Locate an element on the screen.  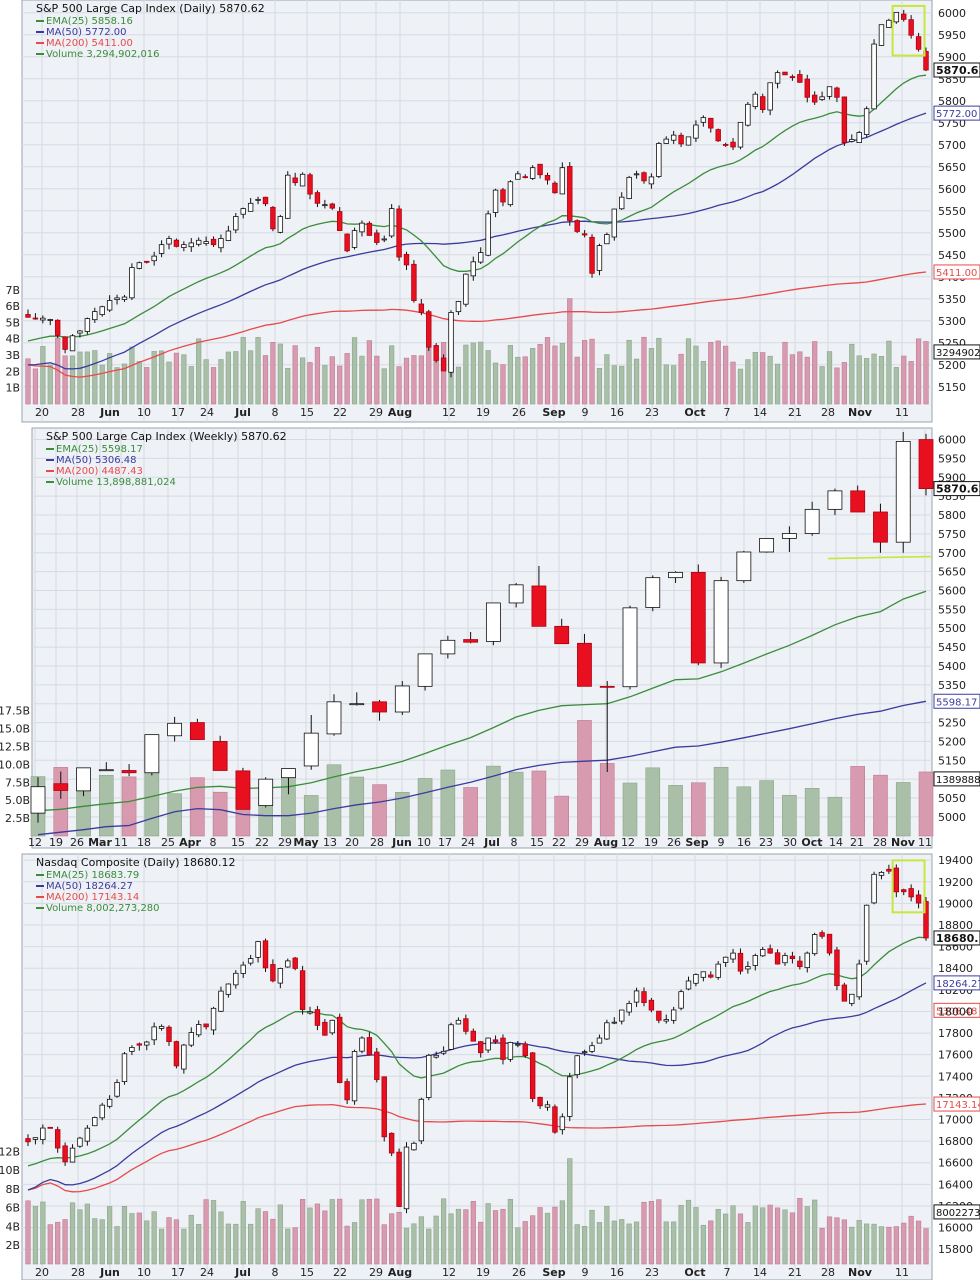
x-tick-label: 25 is located at coordinates (168, 842).